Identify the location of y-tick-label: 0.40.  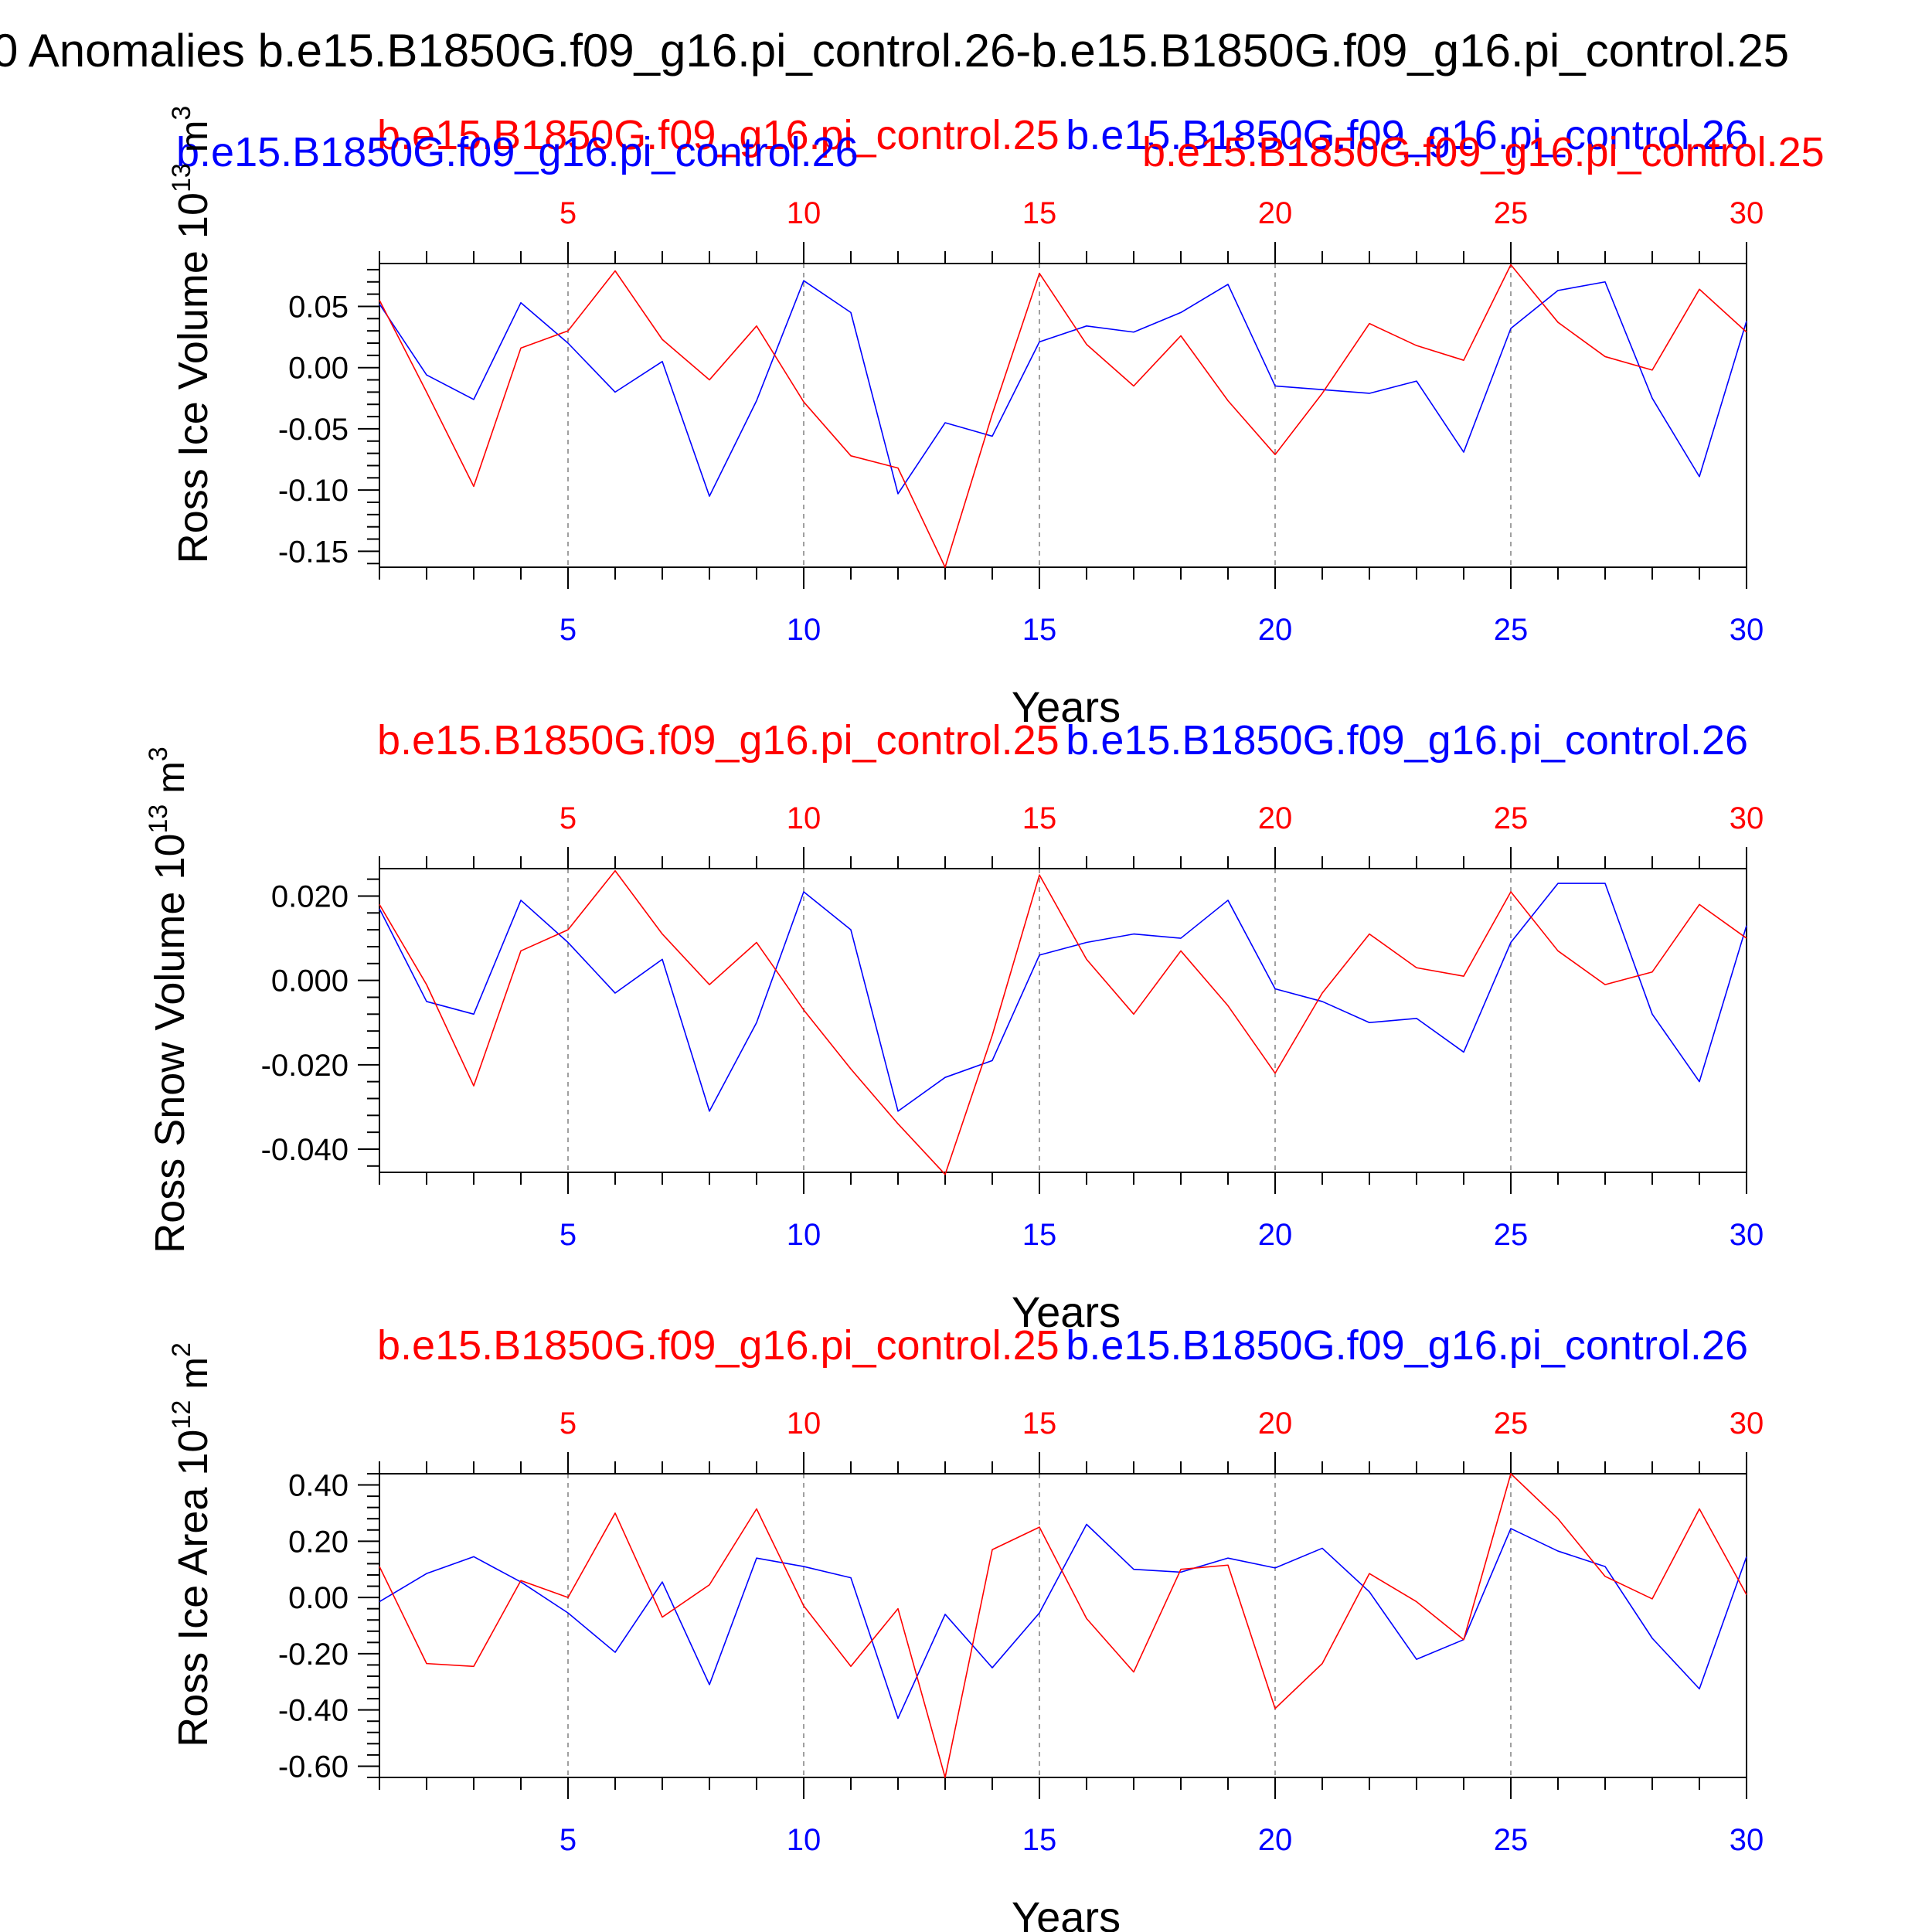
(319, 1486).